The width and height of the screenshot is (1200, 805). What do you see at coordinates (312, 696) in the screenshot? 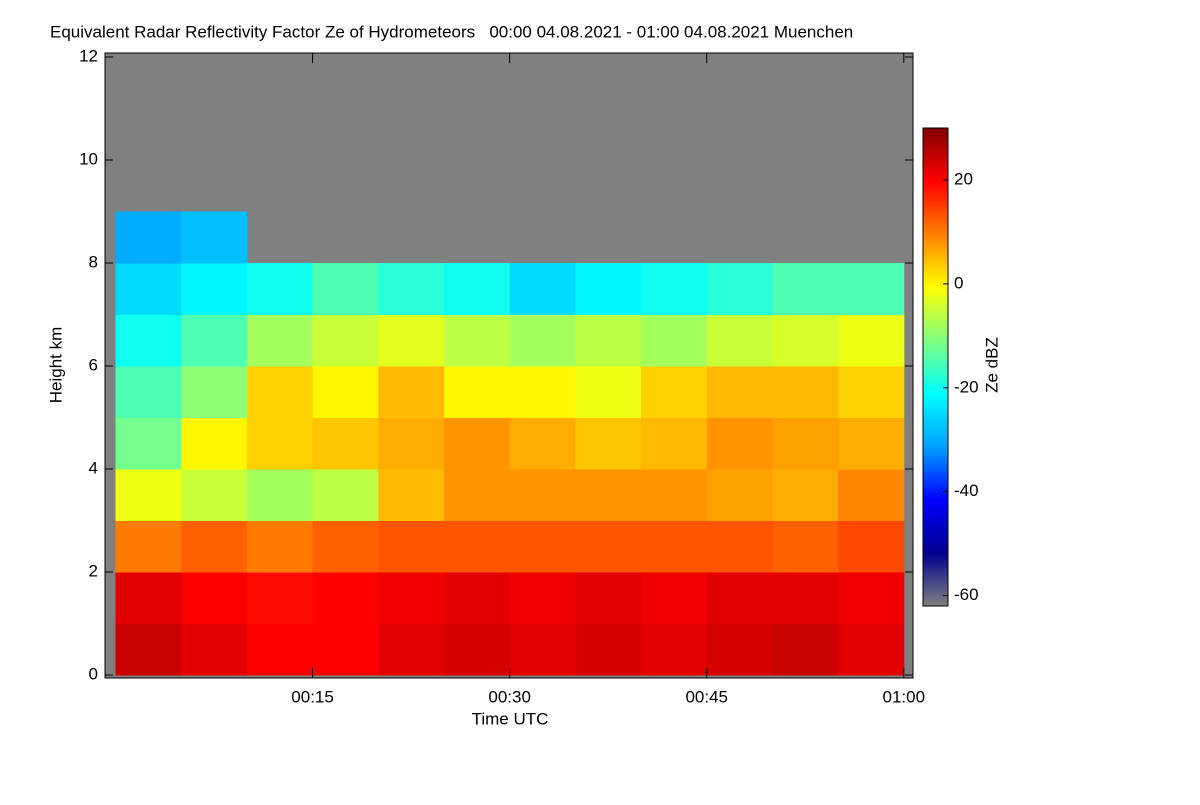
I see `x-tick-label: 00:15` at bounding box center [312, 696].